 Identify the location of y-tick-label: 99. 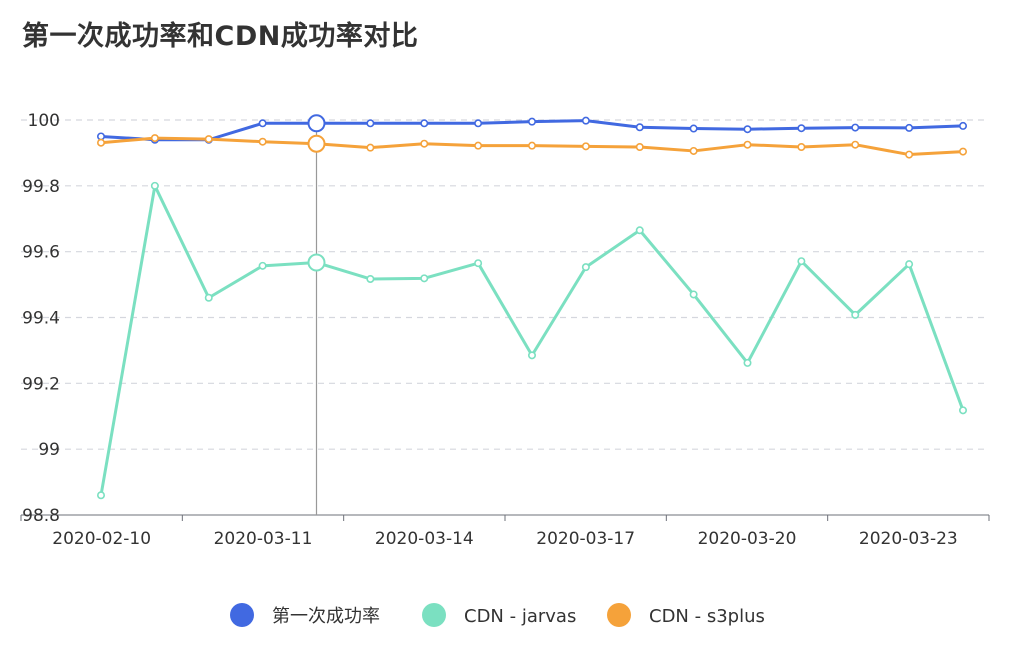
(49, 450).